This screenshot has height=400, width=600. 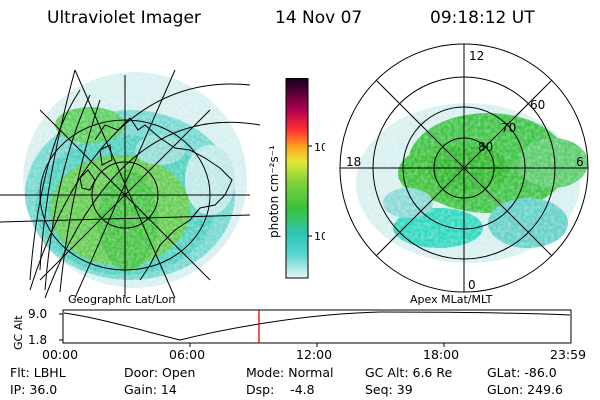 I want to click on colorbar-scale, so click(x=297, y=178).